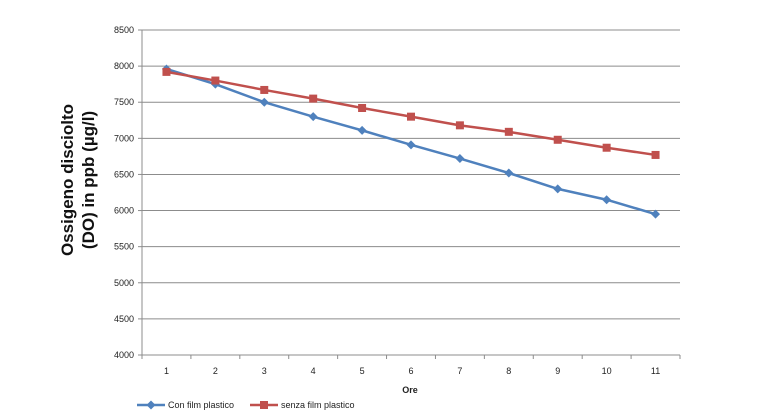 The width and height of the screenshot is (760, 420). What do you see at coordinates (124, 66) in the screenshot?
I see `y-tick-label: 8000` at bounding box center [124, 66].